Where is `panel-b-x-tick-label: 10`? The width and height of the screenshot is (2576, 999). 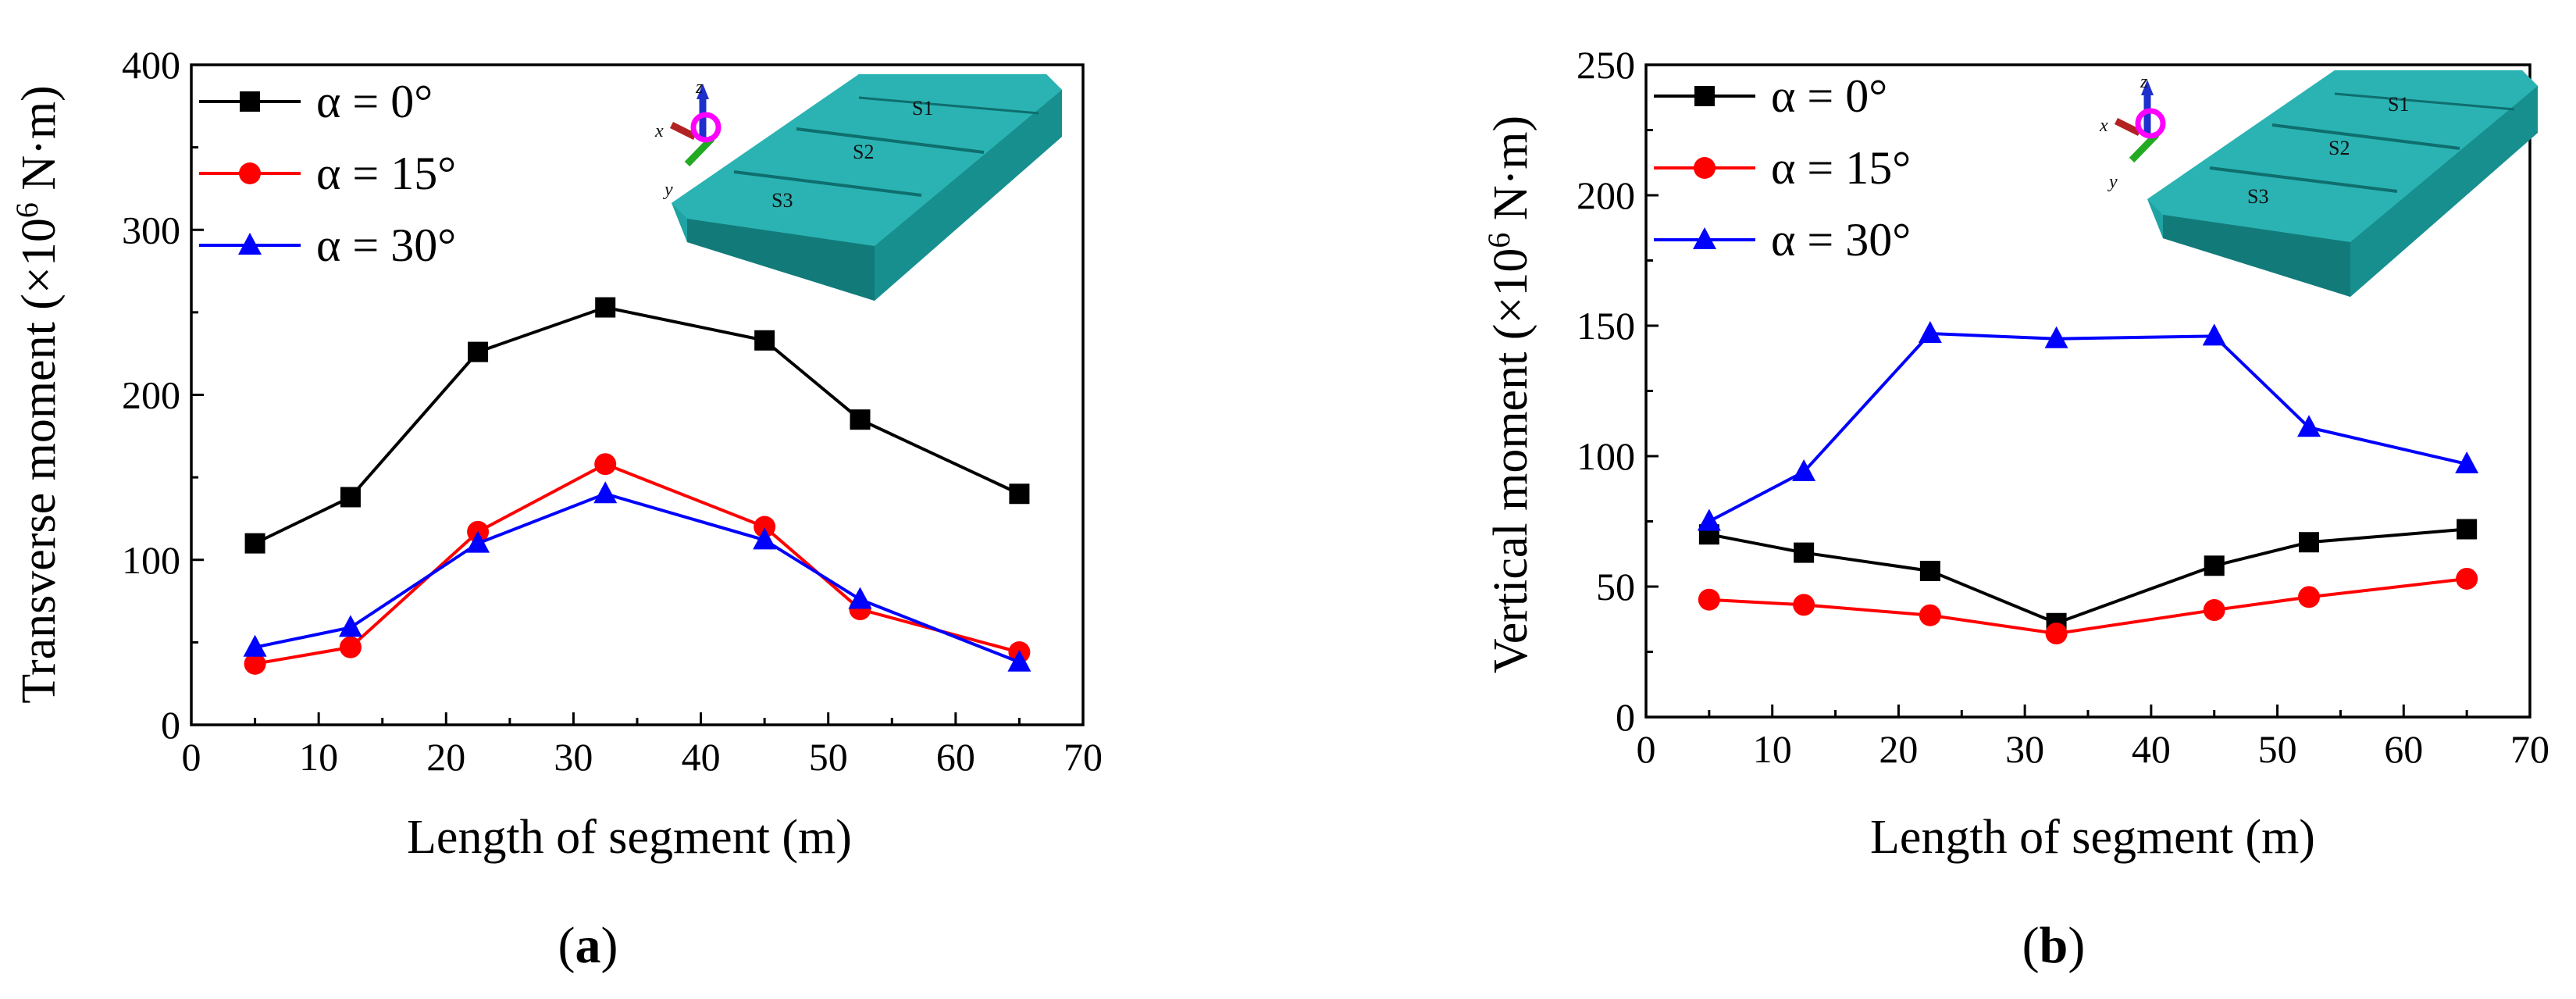 panel-b-x-tick-label: 10 is located at coordinates (1772, 749).